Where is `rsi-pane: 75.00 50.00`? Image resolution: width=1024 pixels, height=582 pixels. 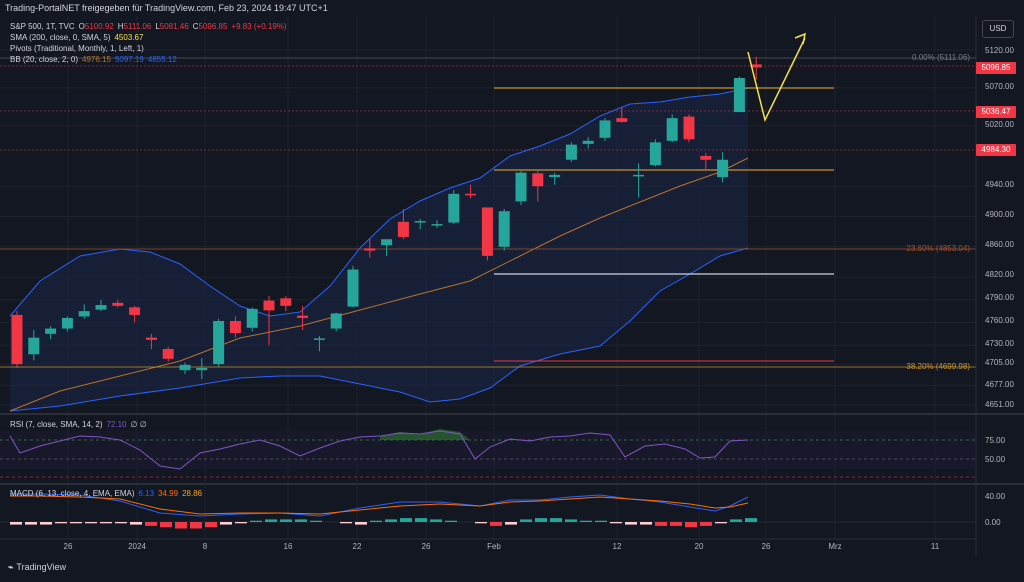
rsi-pane: 75.00 50.00 is located at coordinates (503, 453).